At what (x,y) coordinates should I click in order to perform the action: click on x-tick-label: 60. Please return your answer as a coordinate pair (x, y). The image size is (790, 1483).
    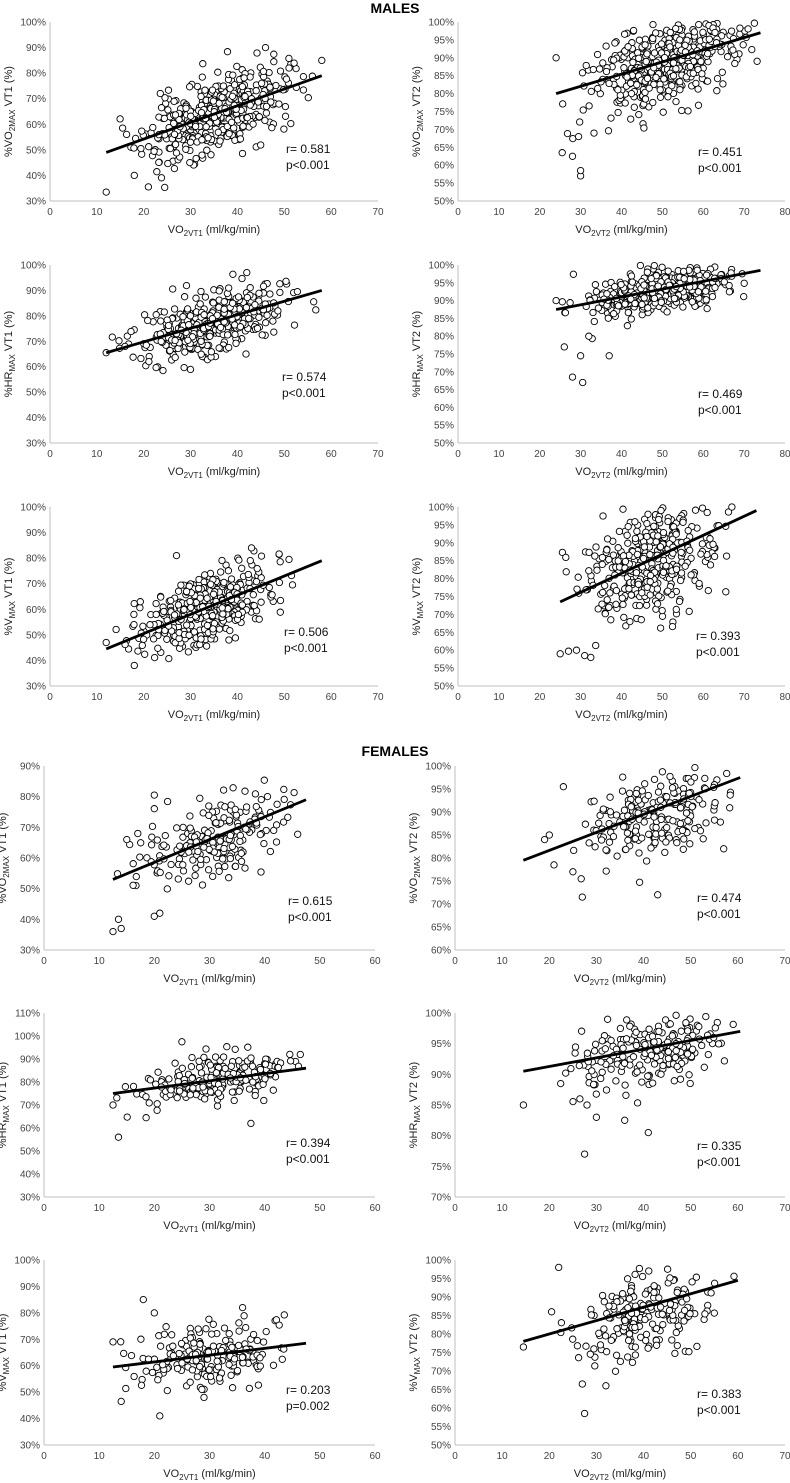
    Looking at the image, I should click on (738, 961).